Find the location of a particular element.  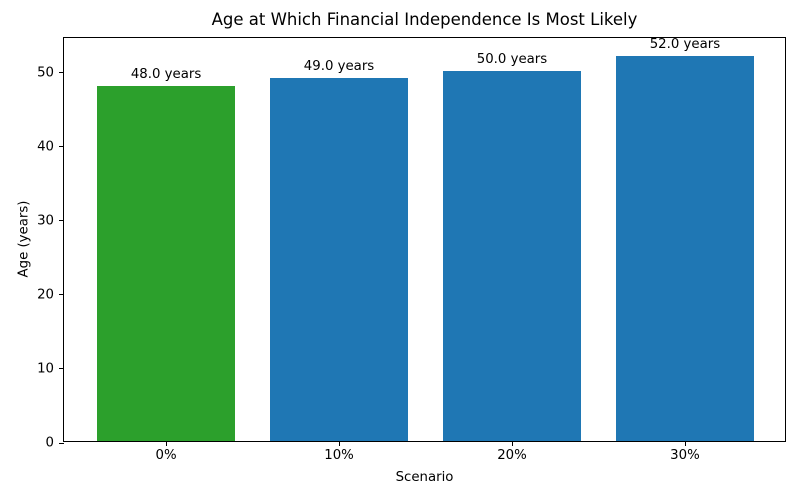

y-tick-label: 20 is located at coordinates (45, 295).